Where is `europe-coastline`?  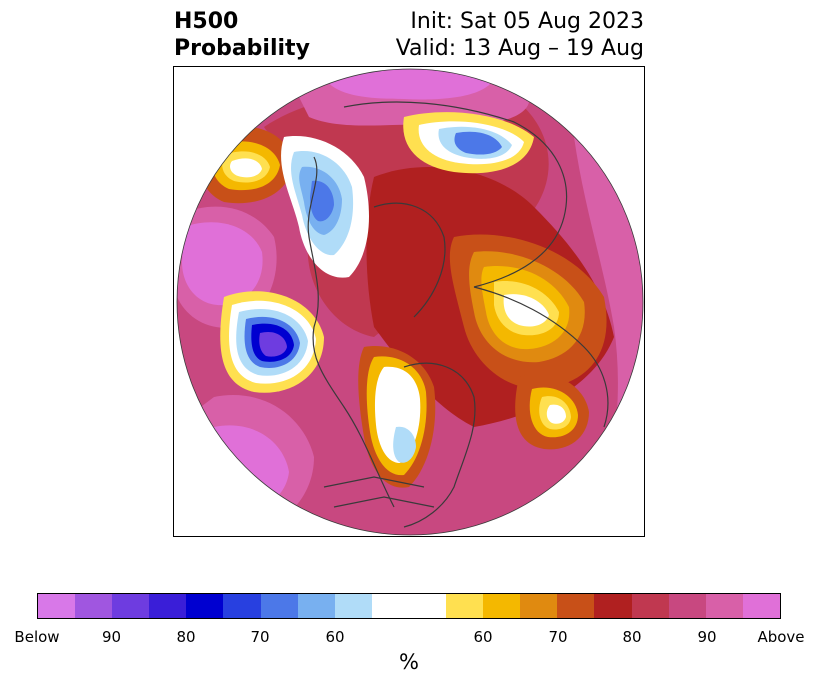
europe-coastline is located at coordinates (541, 357).